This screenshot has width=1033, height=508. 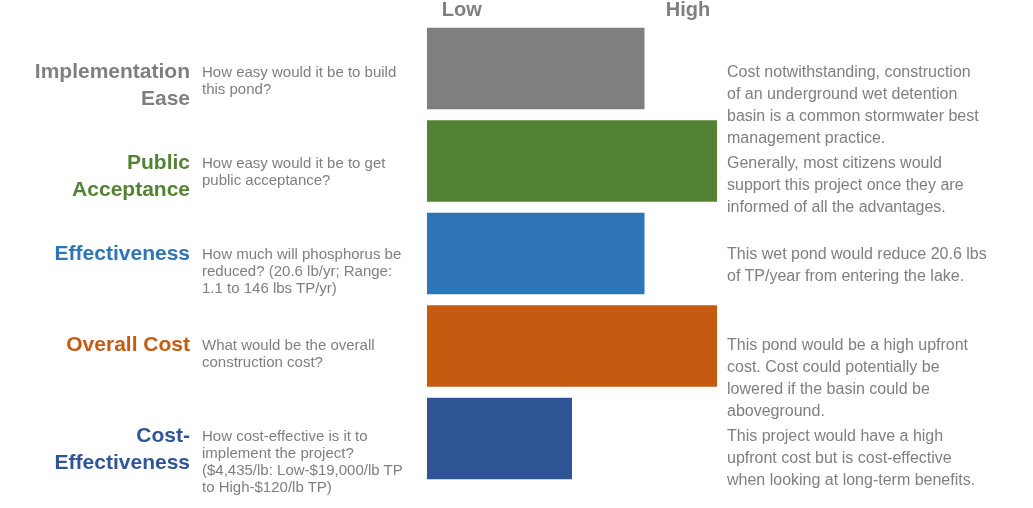 What do you see at coordinates (302, 460) in the screenshot?
I see `text: How cost-effective is it to implement the project? ($4,435/lb: Low-$19,000/lb TP to High-$120/lb TP)` at bounding box center [302, 460].